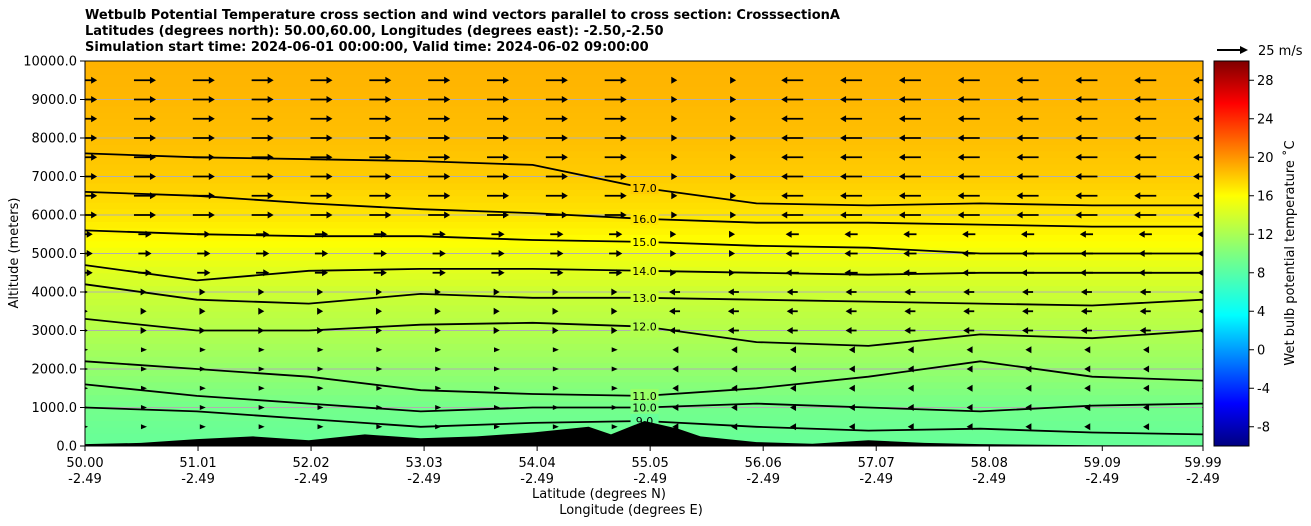 This screenshot has height=526, width=1311. I want to click on y-tick-label: 0.0, so click(66, 447).